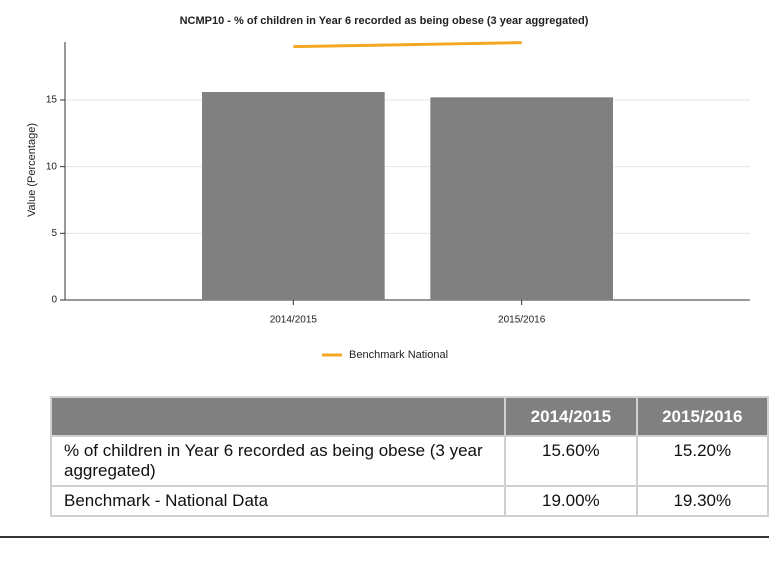 This screenshot has width=769, height=562. What do you see at coordinates (571, 416) in the screenshot?
I see `header-cell: 2014/2015` at bounding box center [571, 416].